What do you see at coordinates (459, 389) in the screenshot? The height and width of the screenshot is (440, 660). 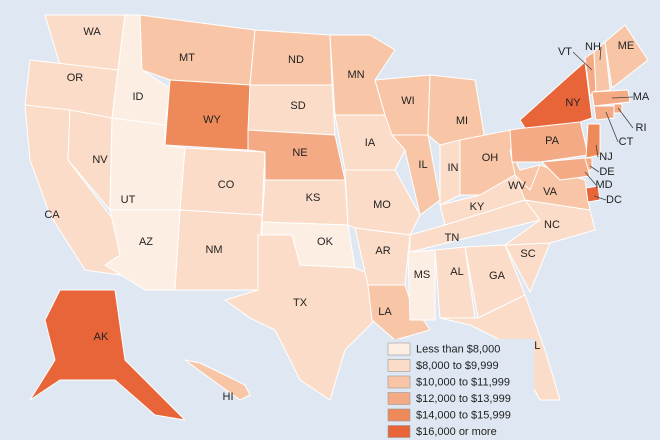 I see `legend-box` at bounding box center [459, 389].